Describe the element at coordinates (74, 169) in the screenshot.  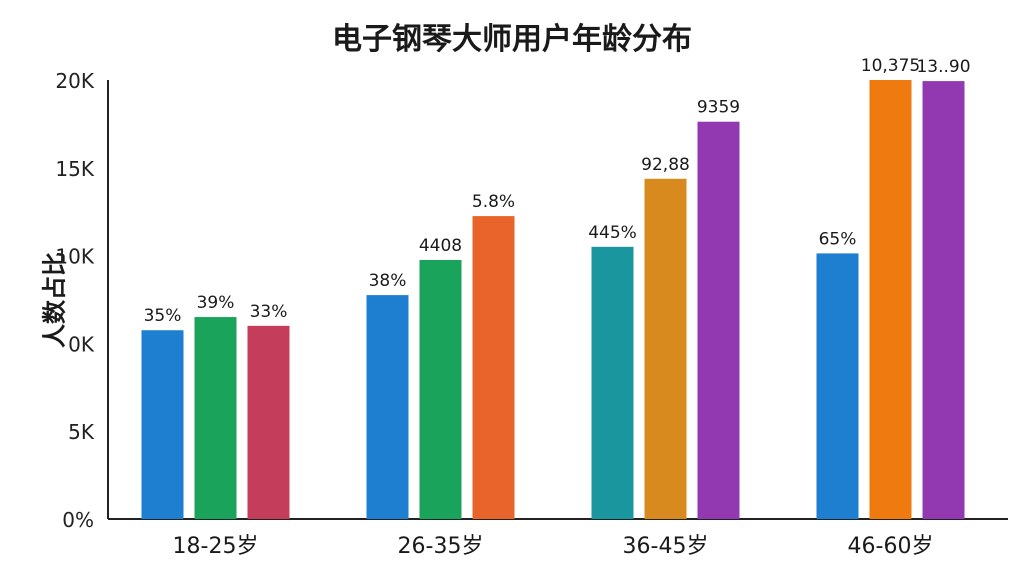
I see `y-tick-label: 15K` at that location.